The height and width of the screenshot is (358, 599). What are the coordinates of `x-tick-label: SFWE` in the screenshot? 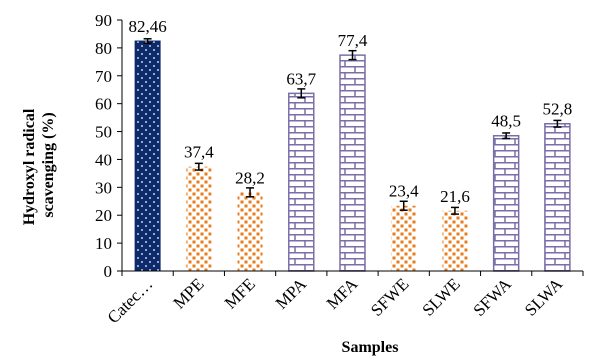 It's located at (389, 296).